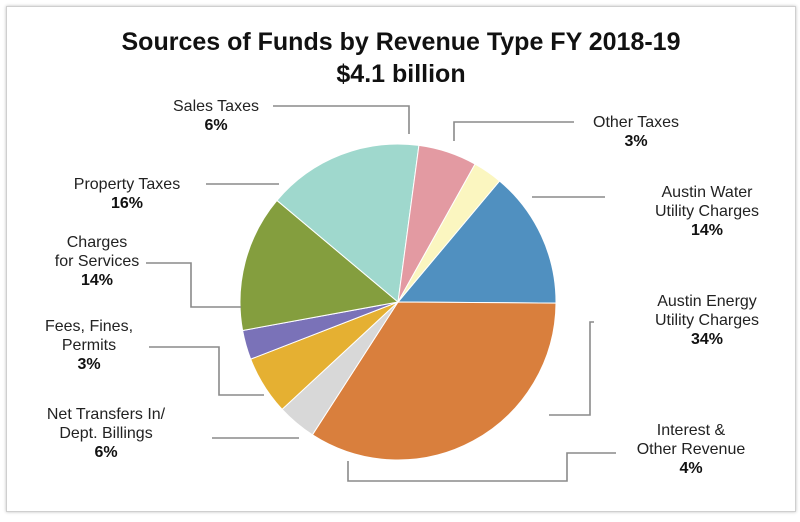 The width and height of the screenshot is (800, 522). What do you see at coordinates (106, 414) in the screenshot?
I see `slice-name: Net Transfers In/` at bounding box center [106, 414].